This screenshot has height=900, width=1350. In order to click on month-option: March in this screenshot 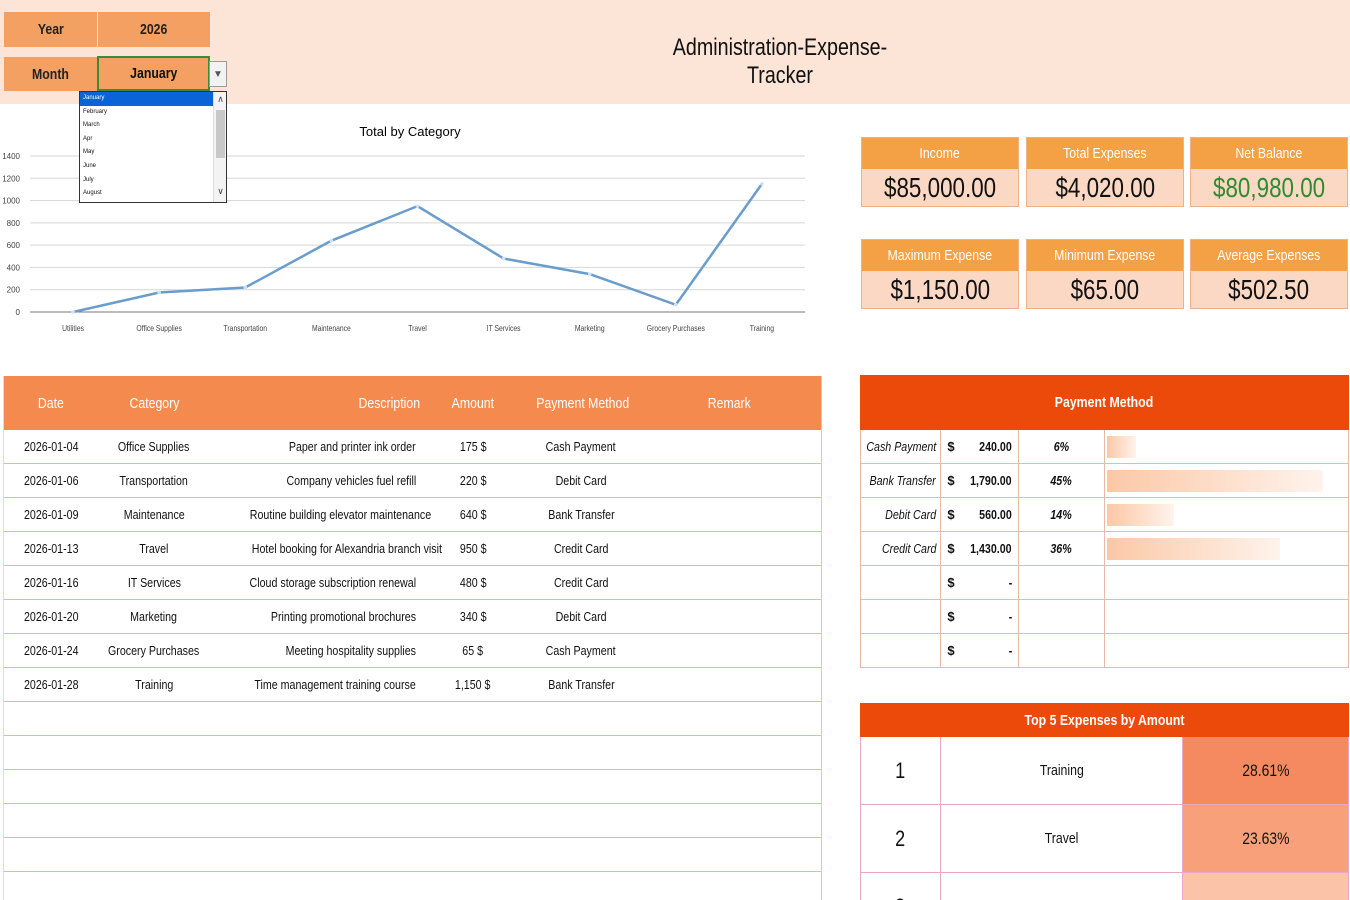, I will do `click(91, 125)`.